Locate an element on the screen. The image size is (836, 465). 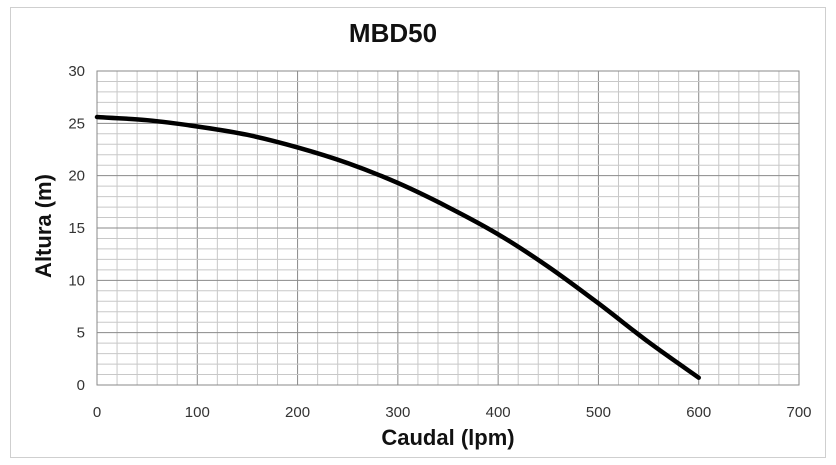
y-tick-label: 20 is located at coordinates (76, 176).